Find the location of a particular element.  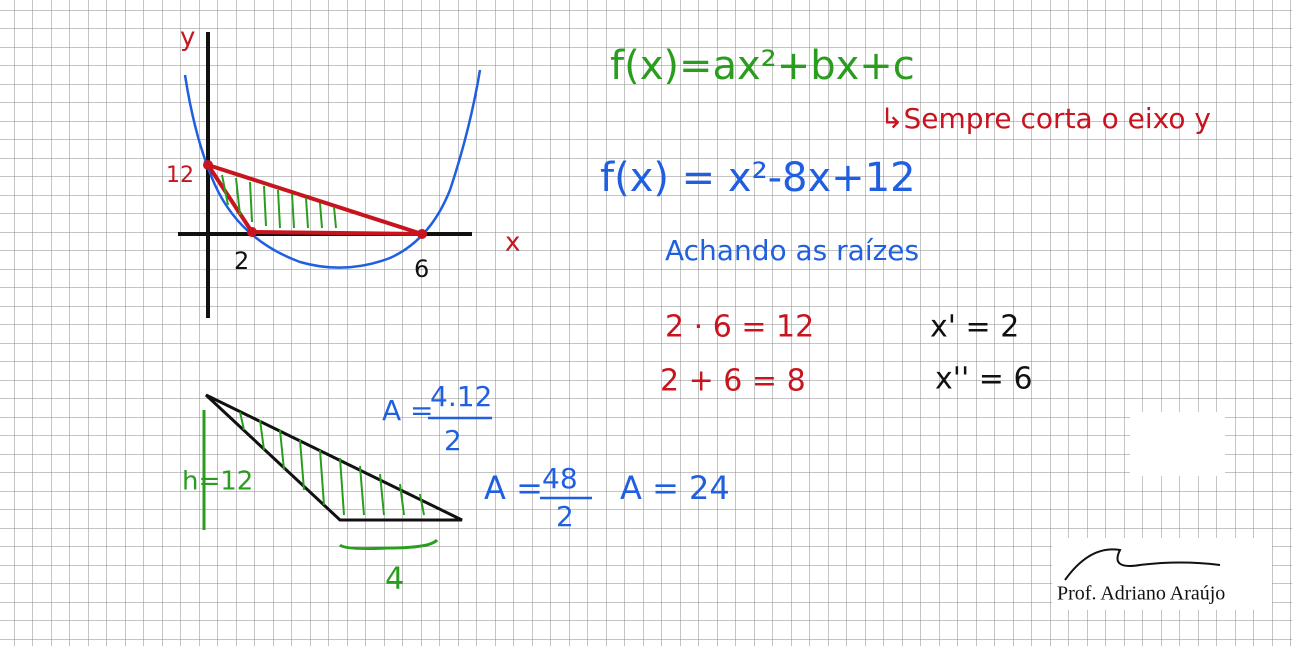

signature-scribble is located at coordinates (1142, 564).